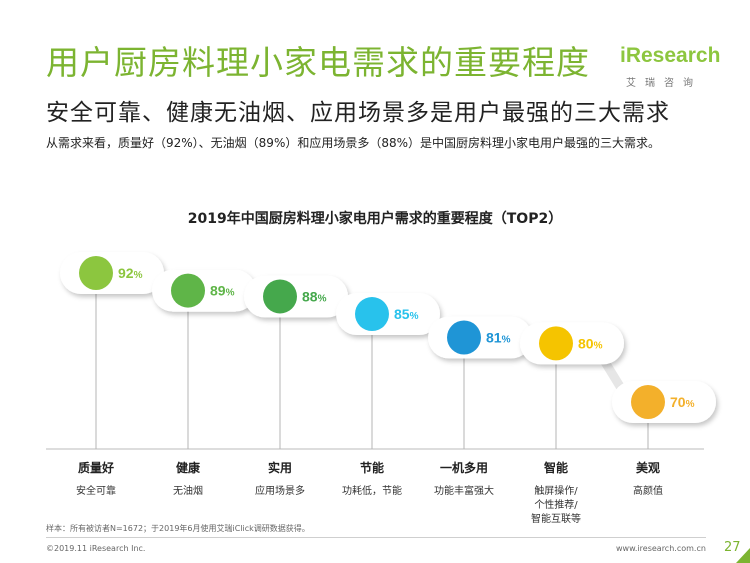  Describe the element at coordinates (358, 113) in the screenshot. I see `page-subtitle: 安全可靠、健康无油烟、应用场景多是用户最强的三大需求` at that location.